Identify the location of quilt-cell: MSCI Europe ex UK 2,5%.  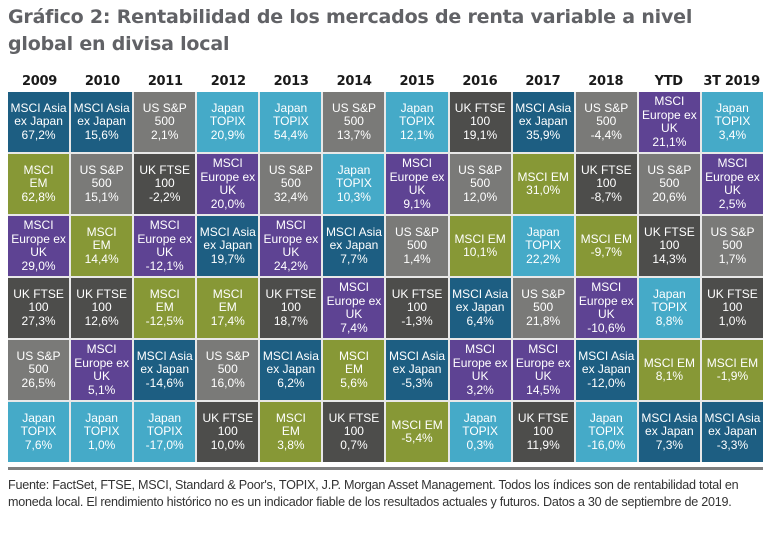
(732, 184).